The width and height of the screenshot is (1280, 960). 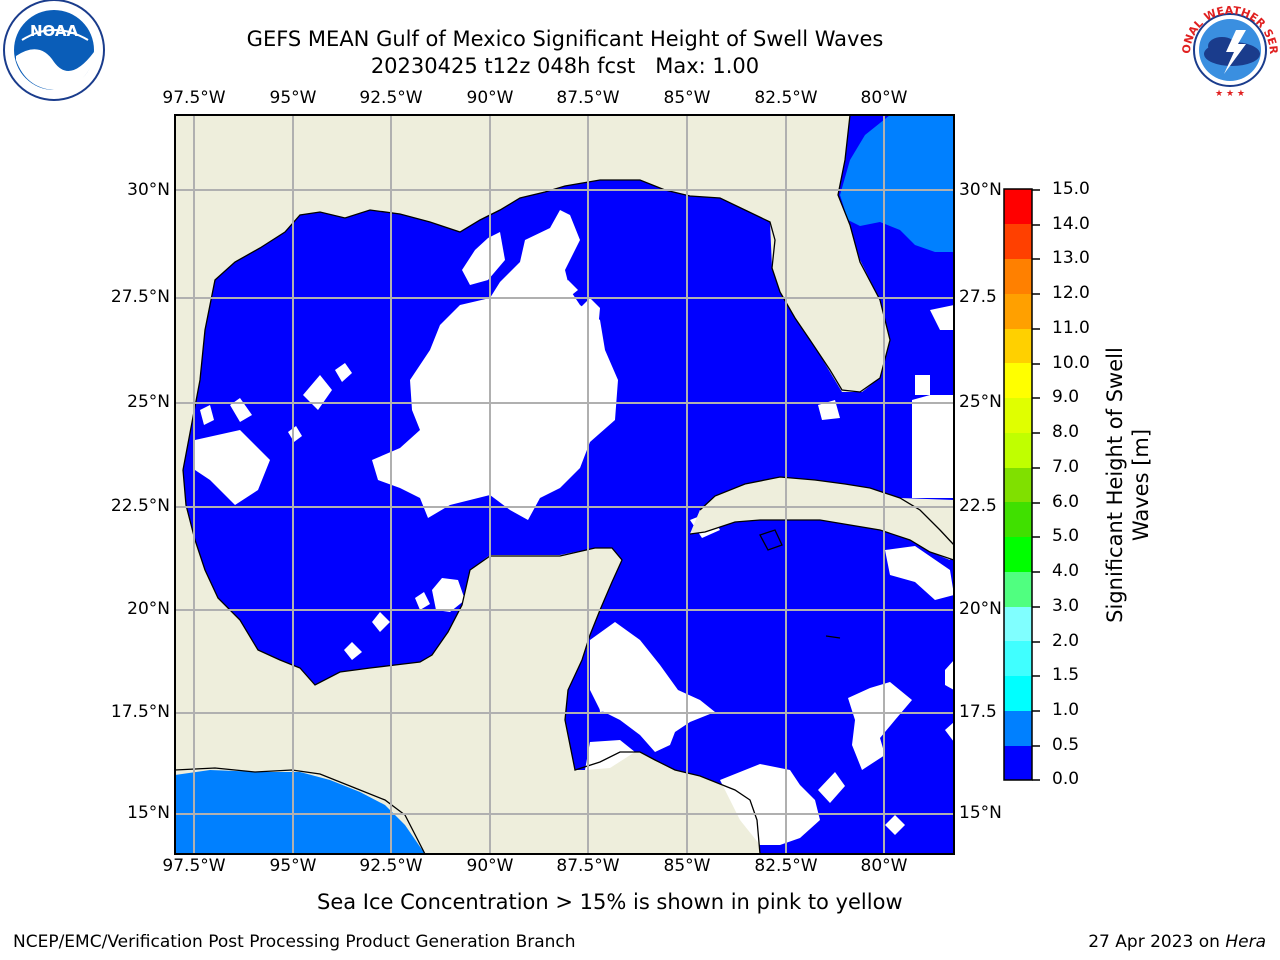 I want to click on colorbar-tick-label: 11.0, so click(x=1071, y=328).